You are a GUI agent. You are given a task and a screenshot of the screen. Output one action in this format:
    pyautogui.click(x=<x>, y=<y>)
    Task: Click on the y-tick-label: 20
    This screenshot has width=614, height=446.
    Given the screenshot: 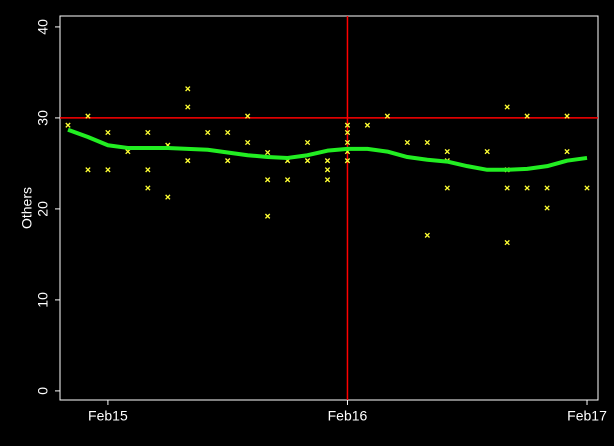 What is the action you would take?
    pyautogui.click(x=43, y=209)
    